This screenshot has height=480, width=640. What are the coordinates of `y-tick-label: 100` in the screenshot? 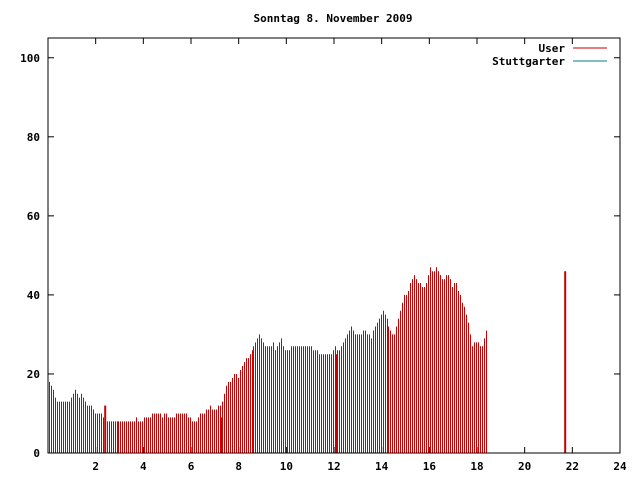 It's located at (30, 58).